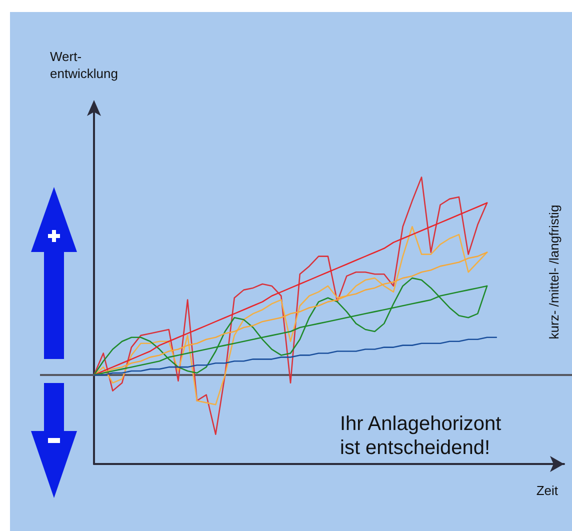 The width and height of the screenshot is (572, 531). Describe the element at coordinates (554, 272) in the screenshot. I see `text: kurz- /mittel- /langfristig` at that location.